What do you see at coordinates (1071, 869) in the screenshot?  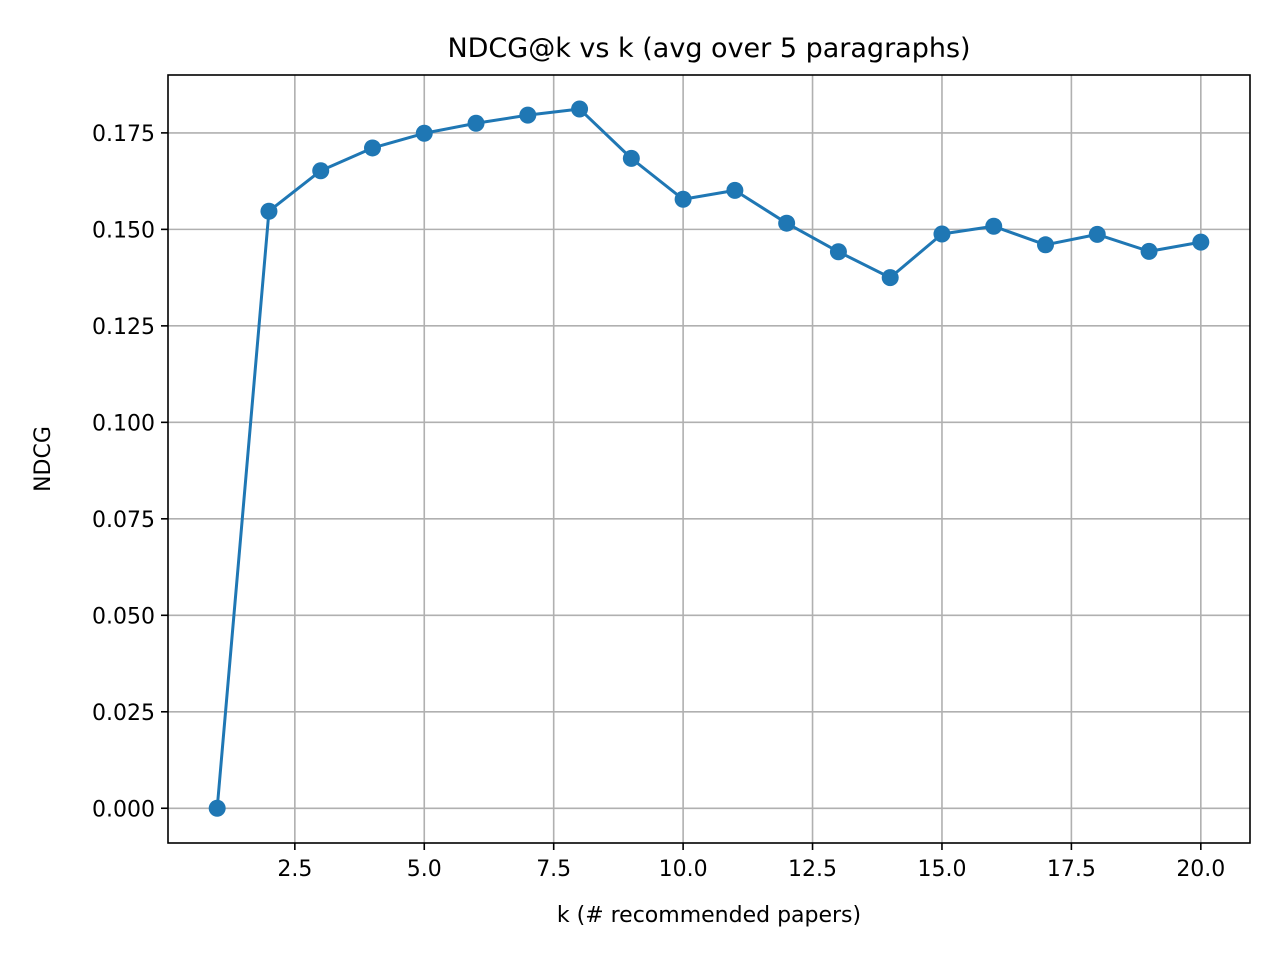 I see `x-tick-label: 17.5` at bounding box center [1071, 869].